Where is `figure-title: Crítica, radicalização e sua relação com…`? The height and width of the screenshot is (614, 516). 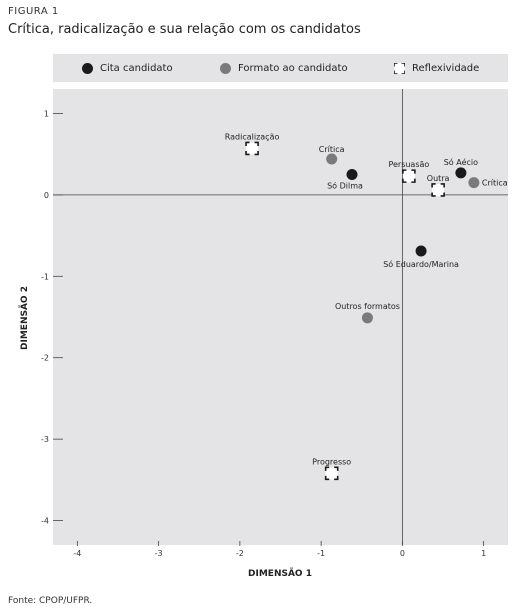
figure-title: Crítica, radicalização e sua relação com… is located at coordinates (184, 29).